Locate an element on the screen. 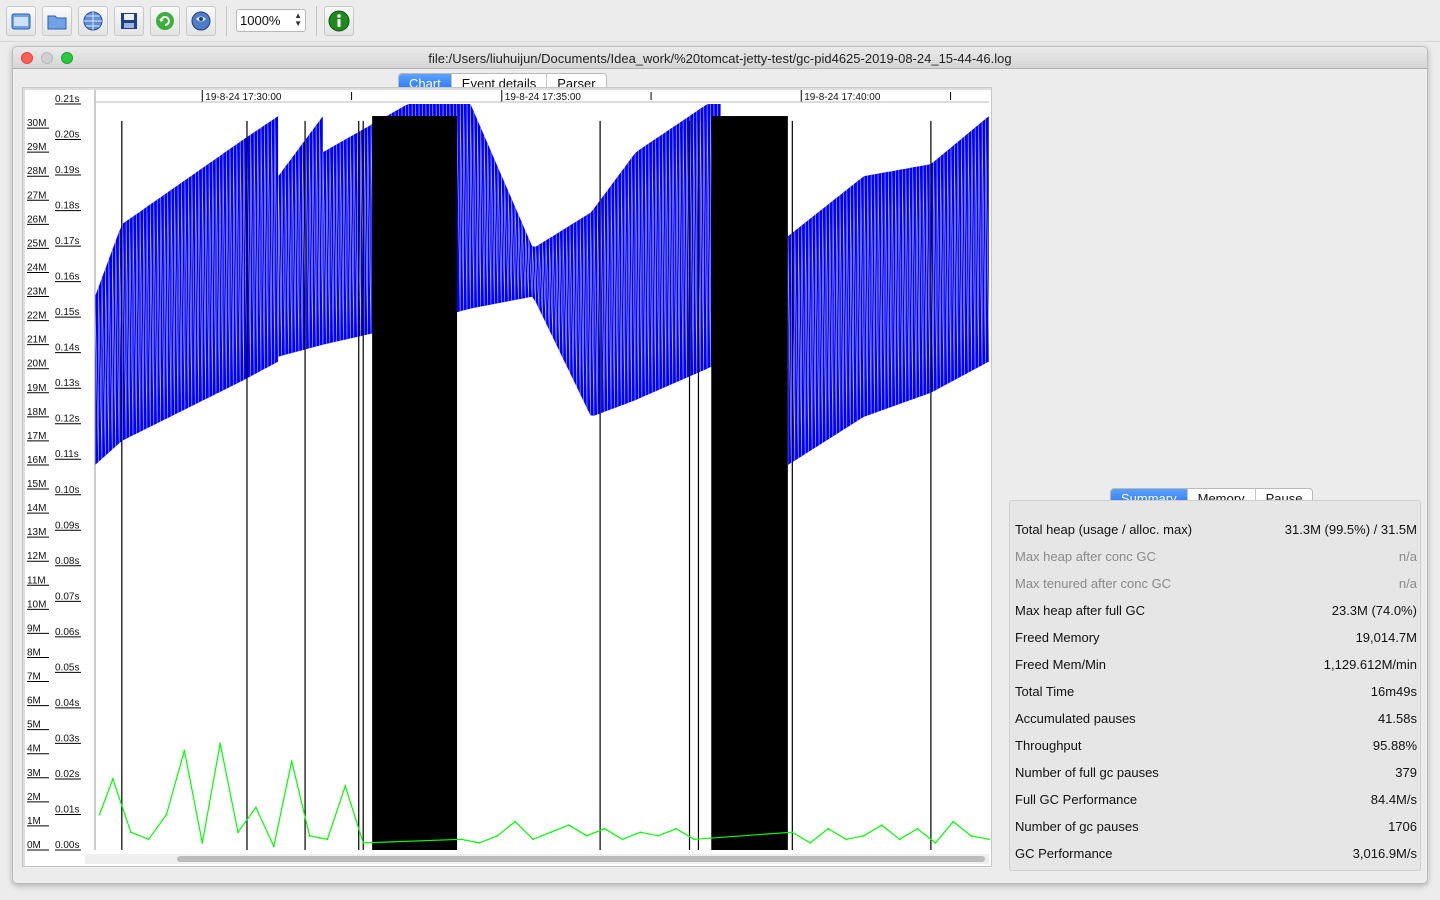 The height and width of the screenshot is (900, 1440). scrollbar-thumb is located at coordinates (581, 859).